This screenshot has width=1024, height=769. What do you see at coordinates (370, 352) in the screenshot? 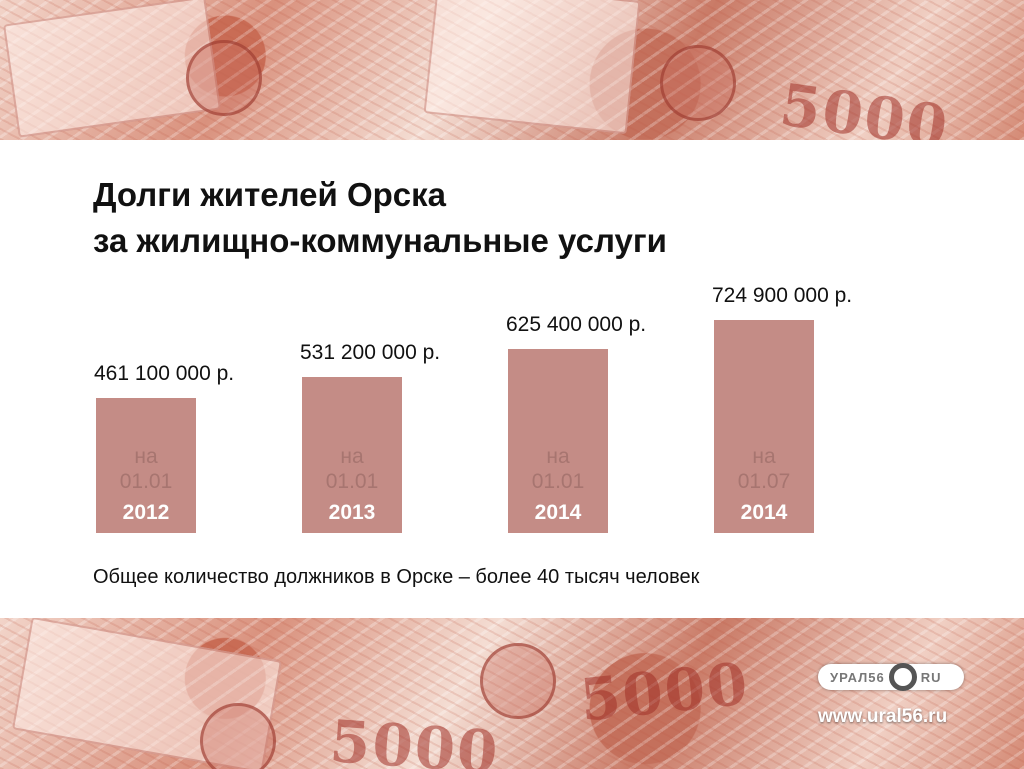
I see `bar-value-label: 531 200 000 р.` at bounding box center [370, 352].